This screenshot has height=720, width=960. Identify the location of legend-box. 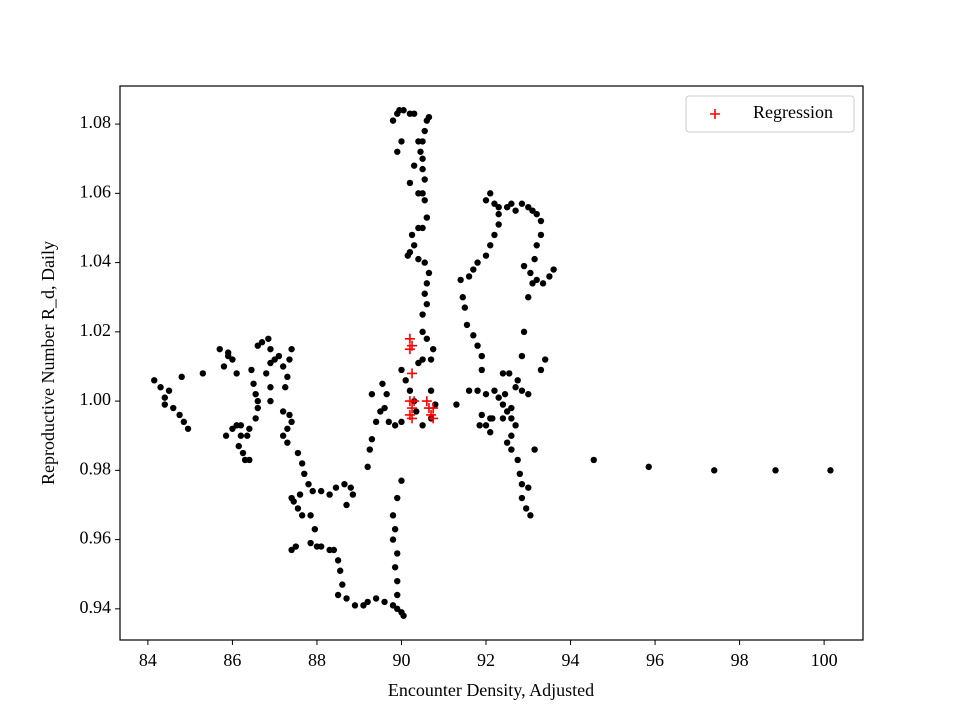
(770, 114).